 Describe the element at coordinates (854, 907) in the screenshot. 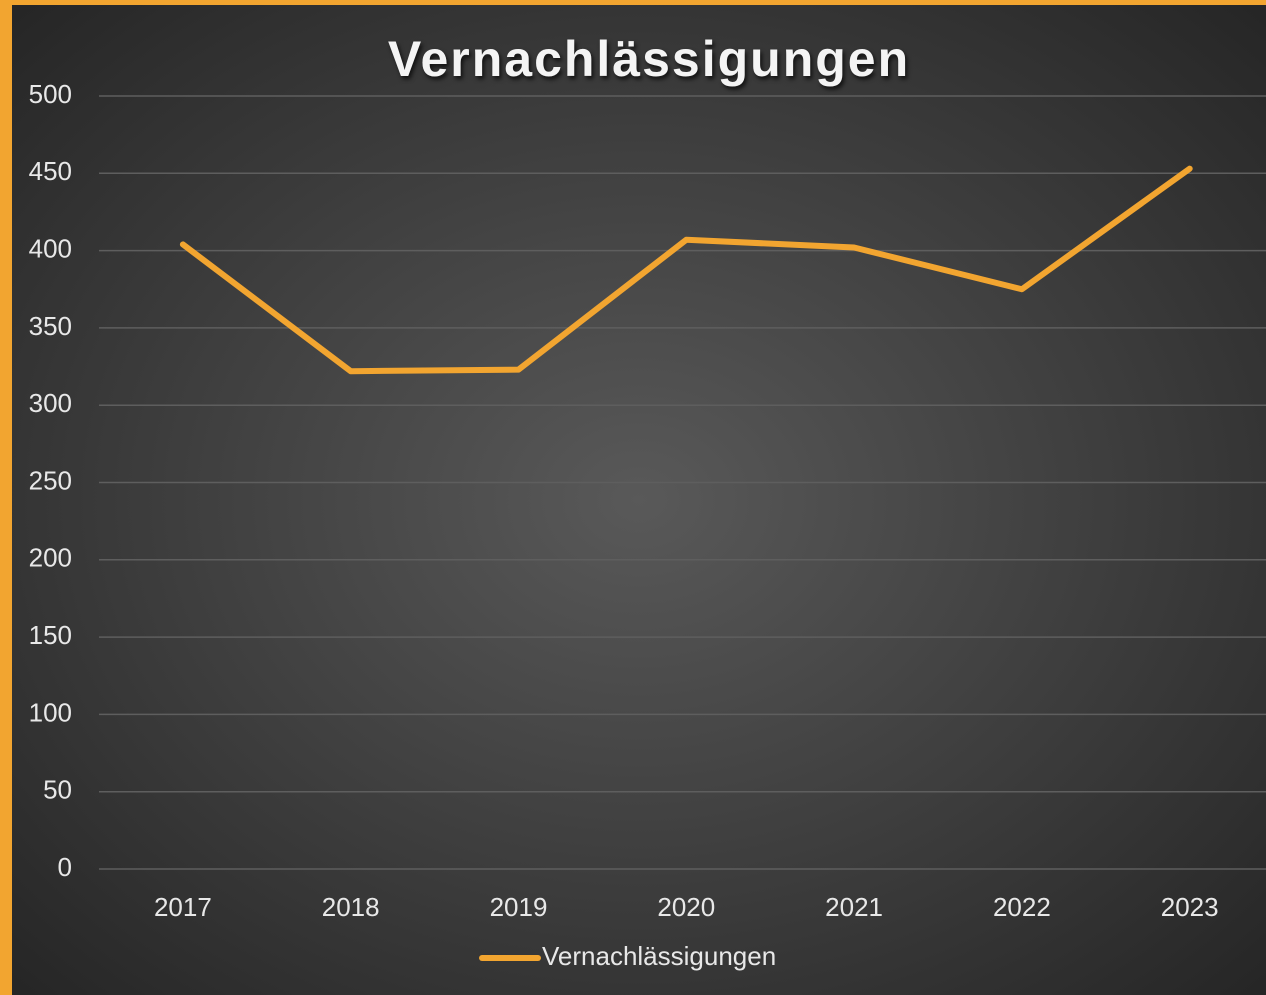

I see `x-tick-label: 2021` at that location.